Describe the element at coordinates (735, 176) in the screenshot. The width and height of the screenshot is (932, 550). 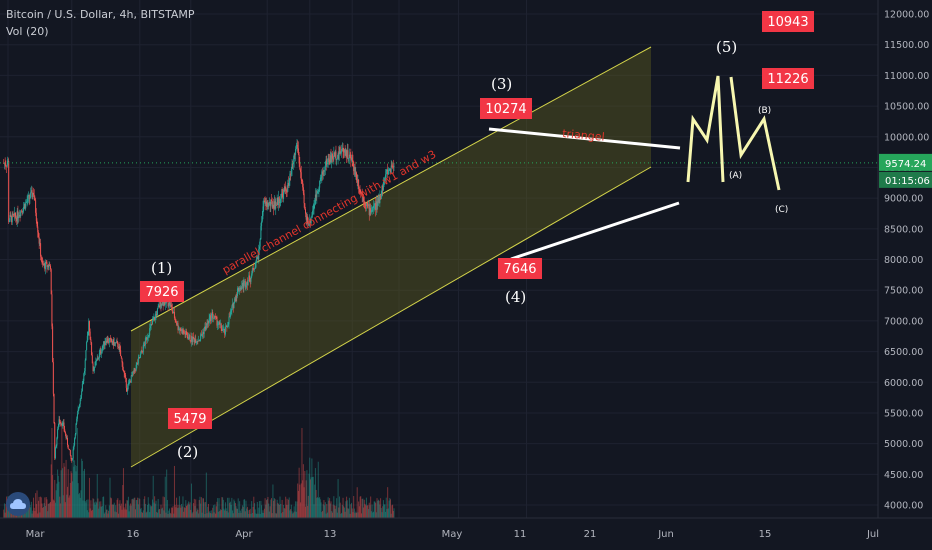
I see `wave-label: (A)` at that location.